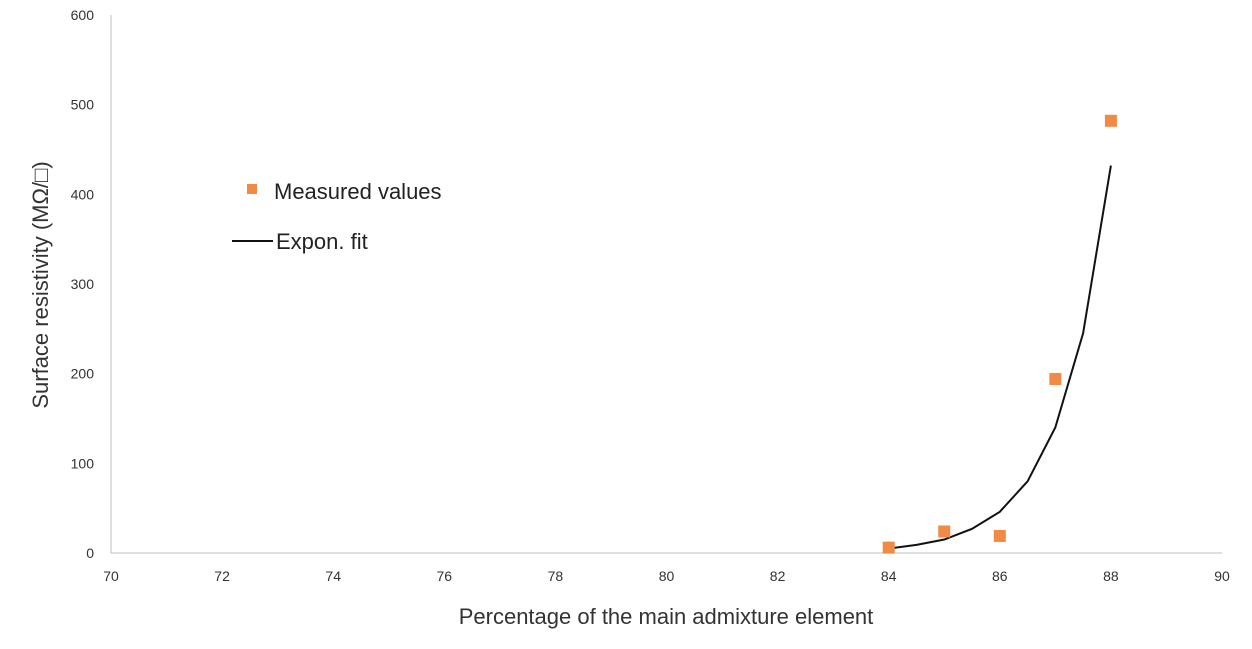 This screenshot has width=1252, height=649. I want to click on x-tick-label: 86, so click(1000, 576).